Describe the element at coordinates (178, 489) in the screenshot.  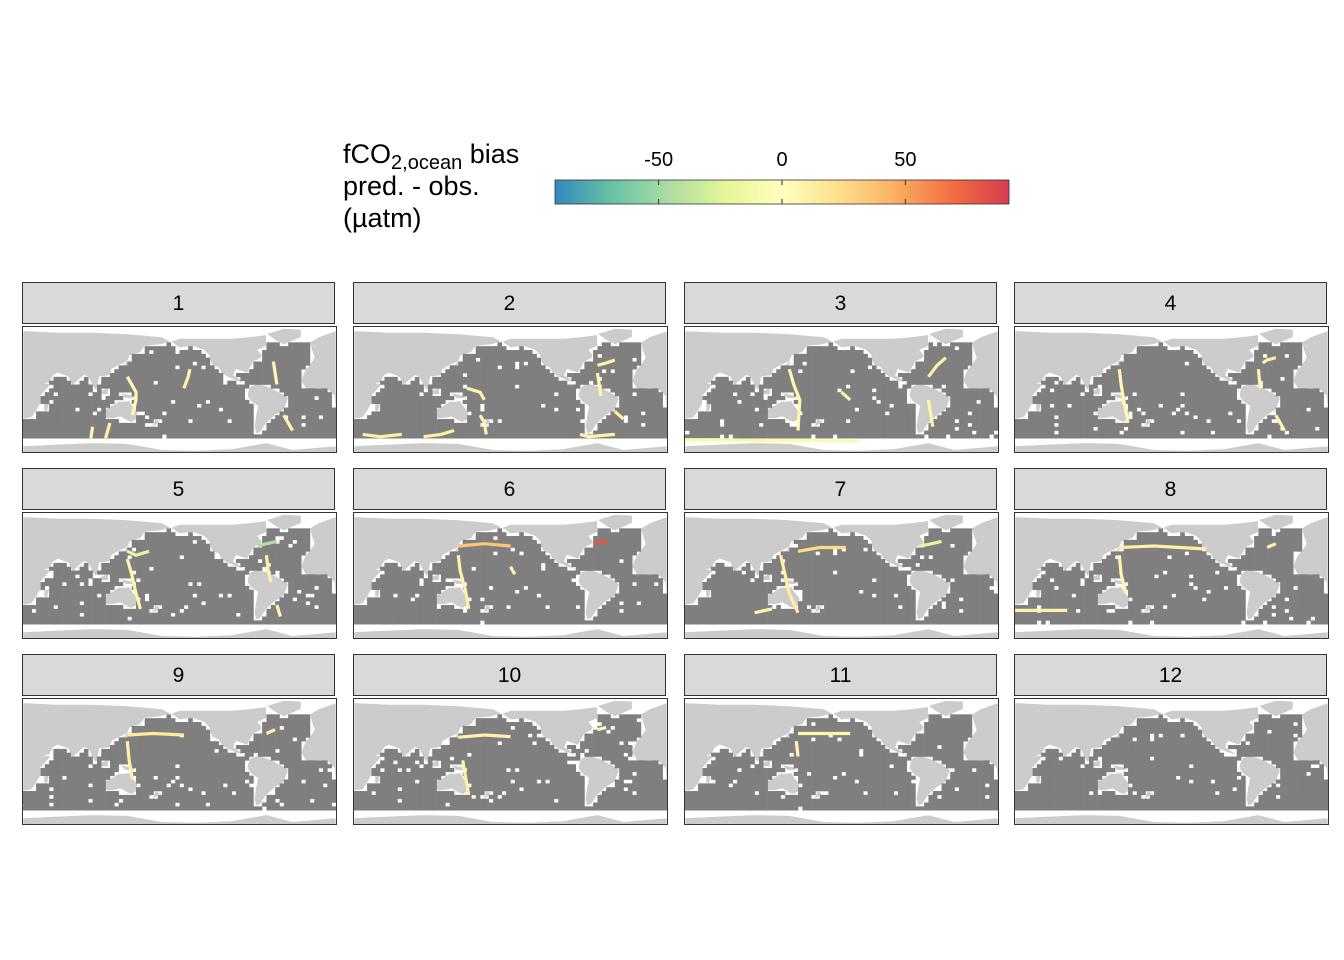
I see `facet-strip-label: 5` at that location.